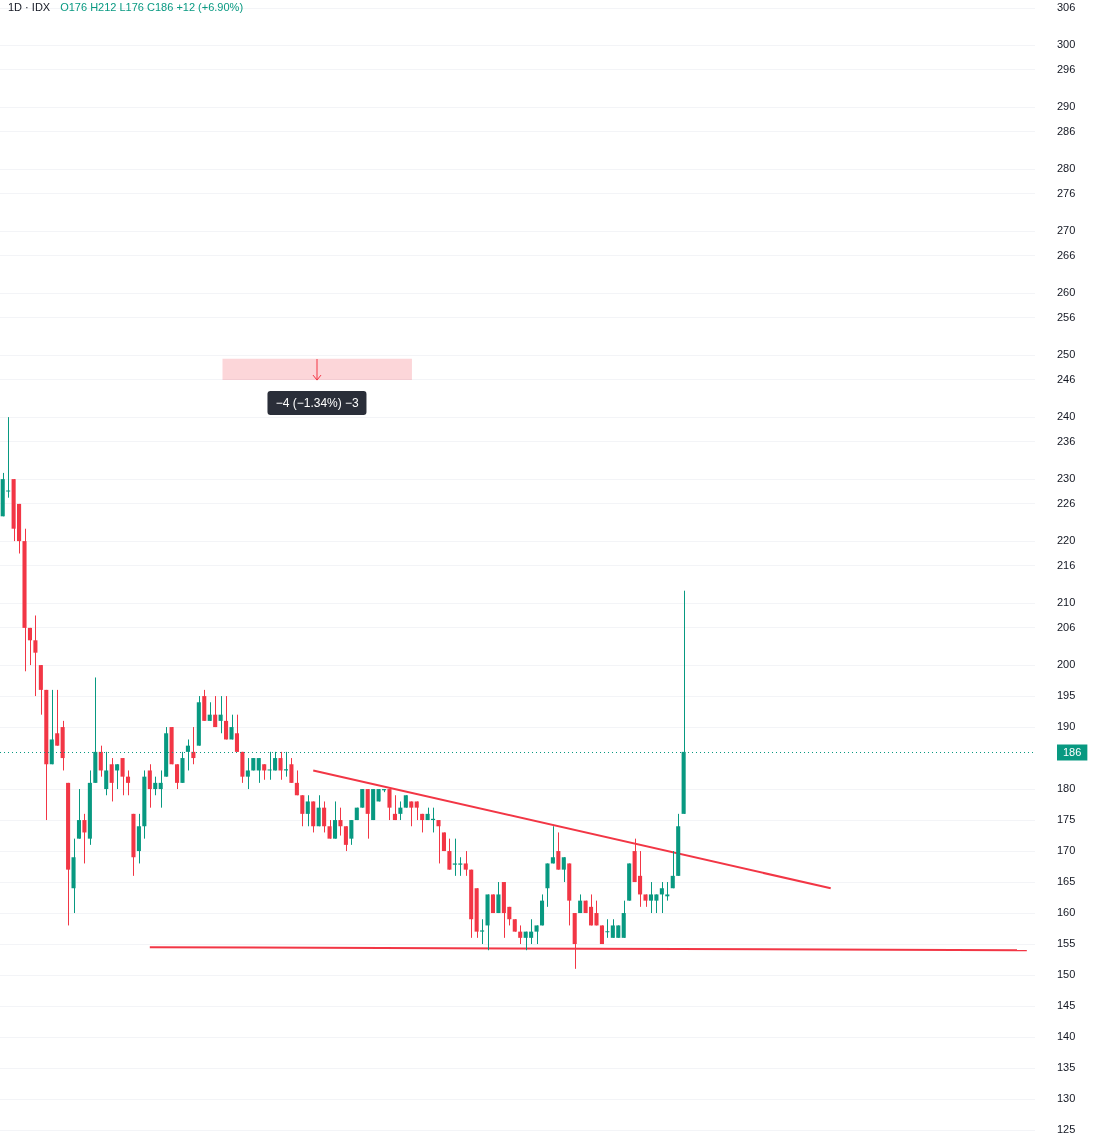  What do you see at coordinates (1066, 502) in the screenshot?
I see `y-tick-label: 226` at bounding box center [1066, 502].